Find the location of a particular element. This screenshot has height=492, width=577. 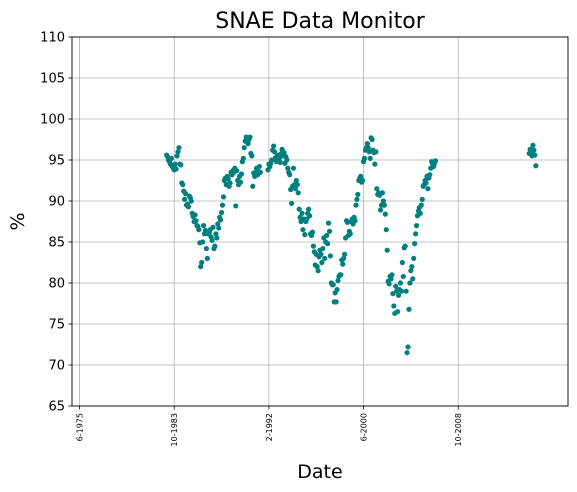

y-tick-label: 100 is located at coordinates (52, 120).